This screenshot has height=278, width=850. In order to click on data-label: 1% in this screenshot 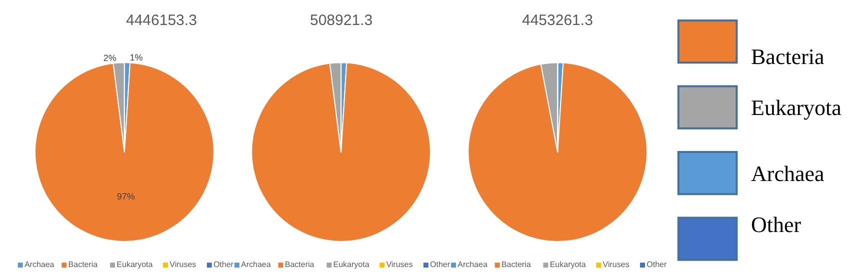, I will do `click(136, 57)`.